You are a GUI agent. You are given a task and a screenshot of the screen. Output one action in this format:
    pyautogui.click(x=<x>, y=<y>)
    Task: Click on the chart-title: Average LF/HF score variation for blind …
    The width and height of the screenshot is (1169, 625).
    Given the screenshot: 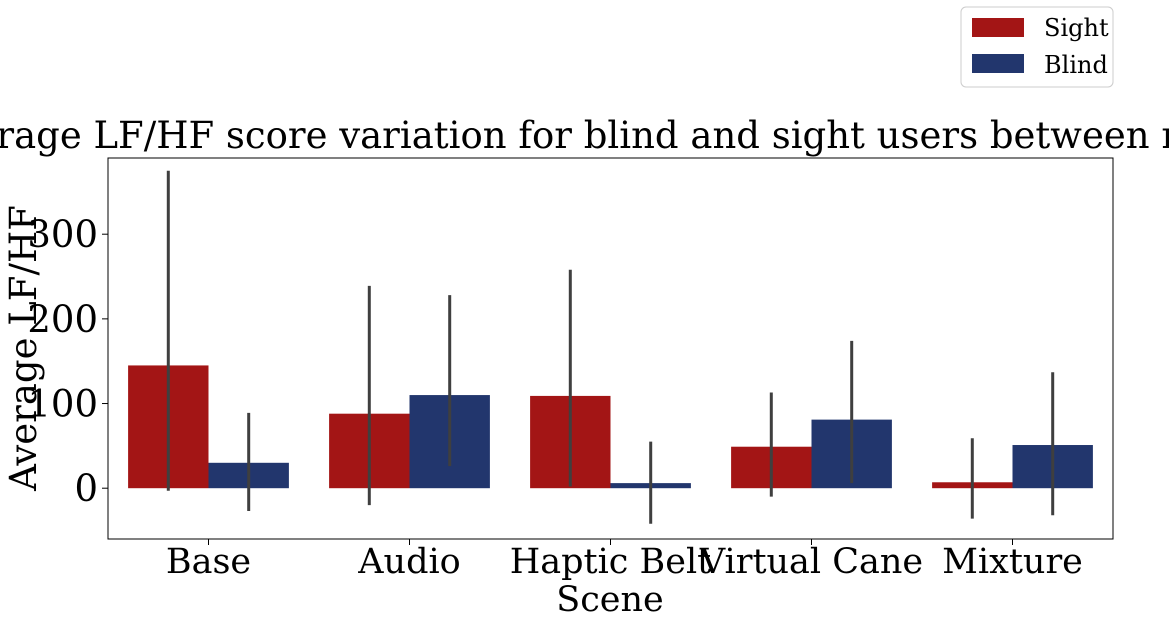 What is the action you would take?
    pyautogui.click(x=584, y=135)
    